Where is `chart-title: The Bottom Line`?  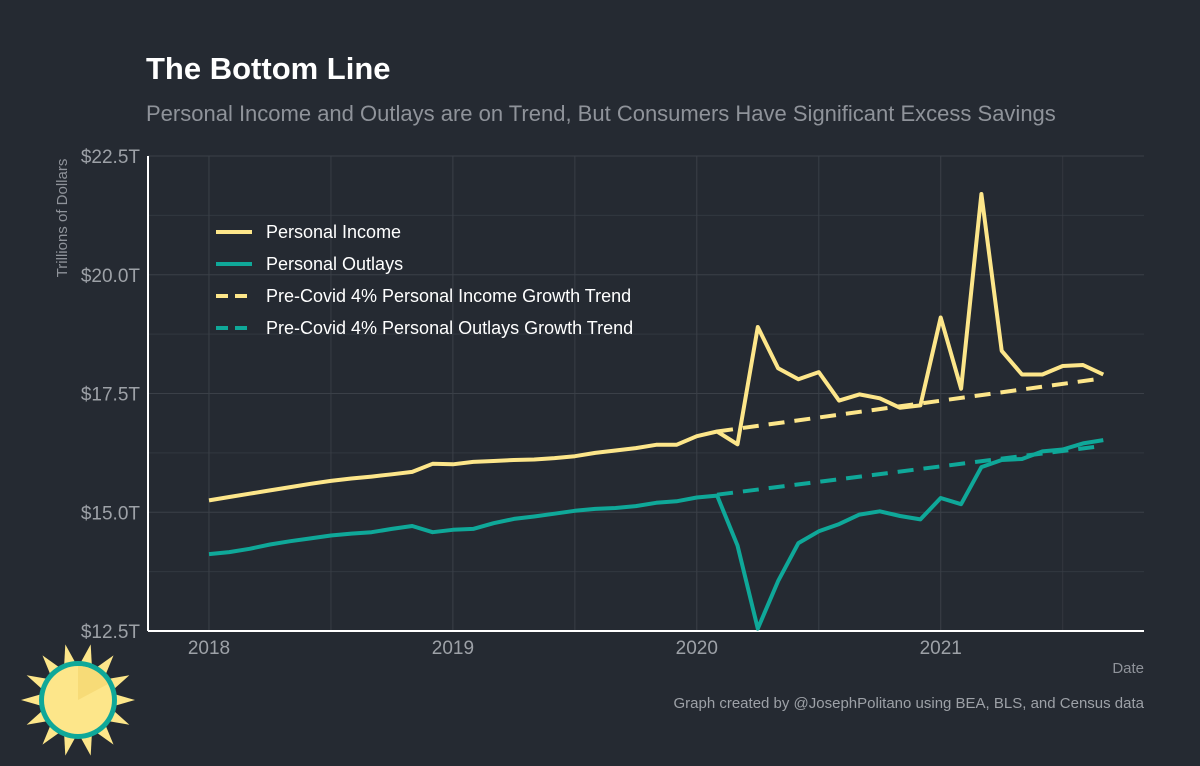
chart-title: The Bottom Line is located at coordinates (268, 68).